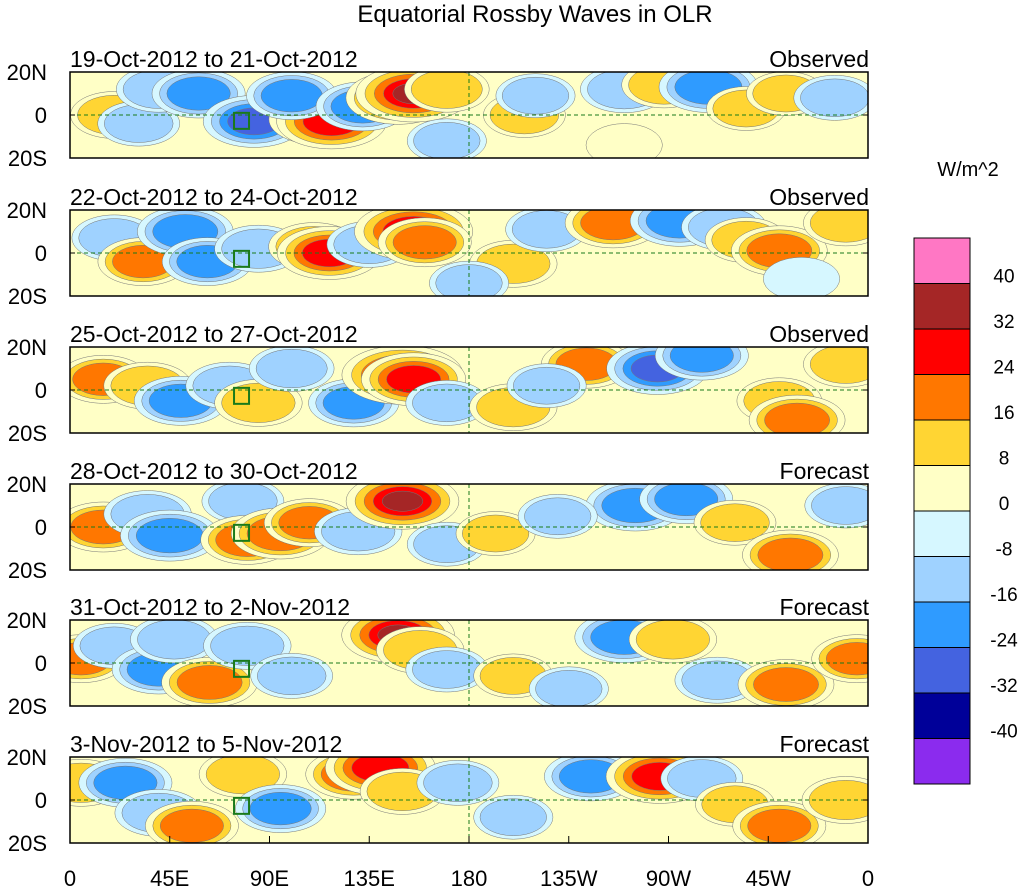 This screenshot has width=1021, height=890. What do you see at coordinates (469, 863) in the screenshot?
I see `x-axis: 0 45E 90E 135E 180 135W 90W 45W 0` at bounding box center [469, 863].